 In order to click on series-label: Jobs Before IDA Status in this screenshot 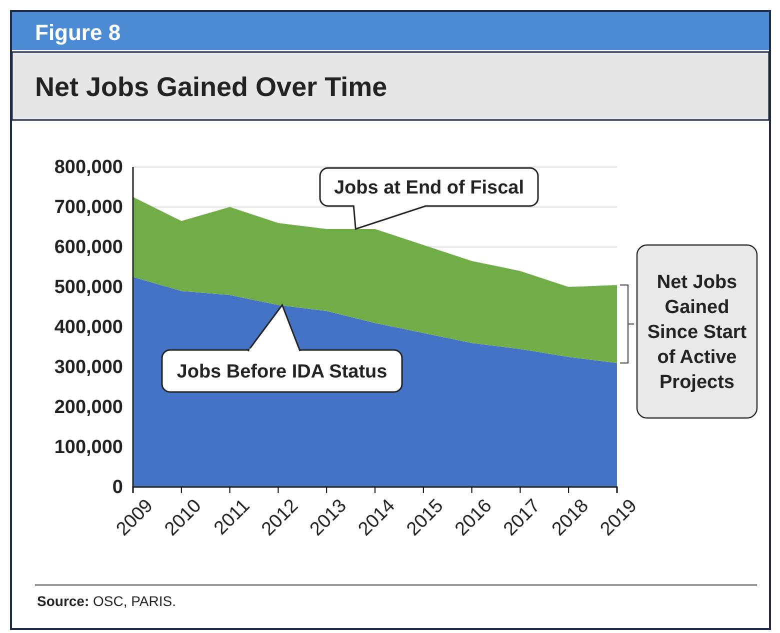, I will do `click(282, 372)`.